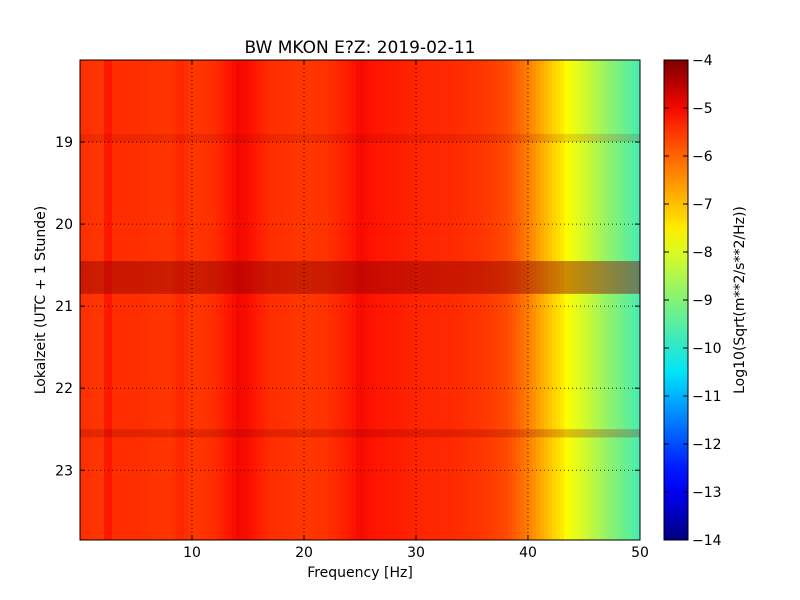  Describe the element at coordinates (702, 109) in the screenshot. I see `colorbar-tick-label: −5` at that location.